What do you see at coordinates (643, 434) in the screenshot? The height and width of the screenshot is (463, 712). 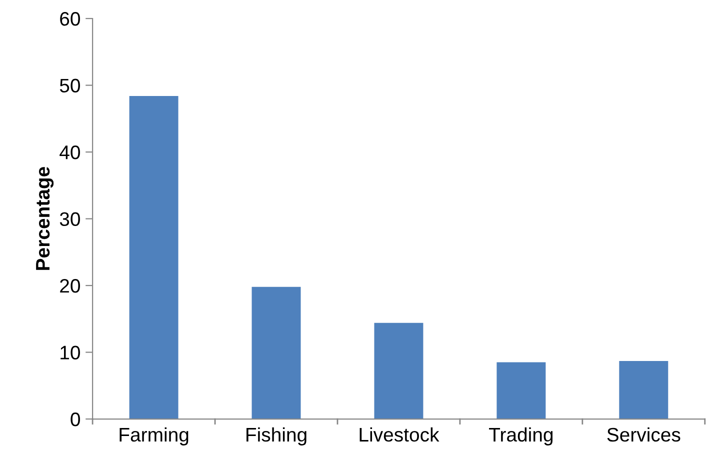 I see `x-tick-label: Services` at bounding box center [643, 434].